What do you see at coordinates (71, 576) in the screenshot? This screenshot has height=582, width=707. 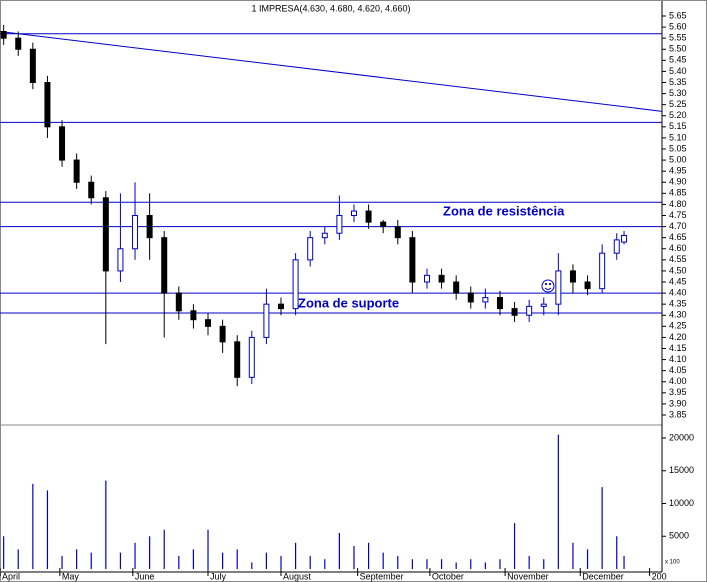 I see `x-tick-label: May` at bounding box center [71, 576].